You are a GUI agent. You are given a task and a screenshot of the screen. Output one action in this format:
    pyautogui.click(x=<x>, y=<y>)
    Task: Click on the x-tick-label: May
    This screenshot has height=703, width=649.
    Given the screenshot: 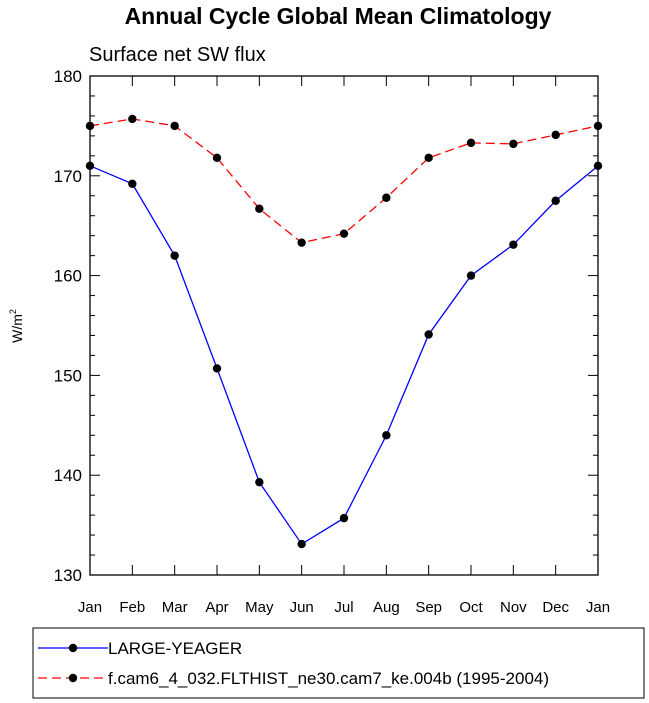 What is the action you would take?
    pyautogui.click(x=259, y=607)
    